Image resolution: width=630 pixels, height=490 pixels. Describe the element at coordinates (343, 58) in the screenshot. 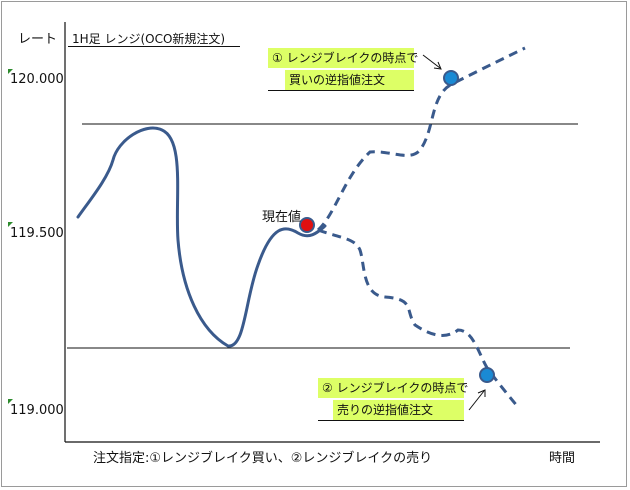

I see `buy-callout-line1: ① レンジブレイクの時点で` at that location.